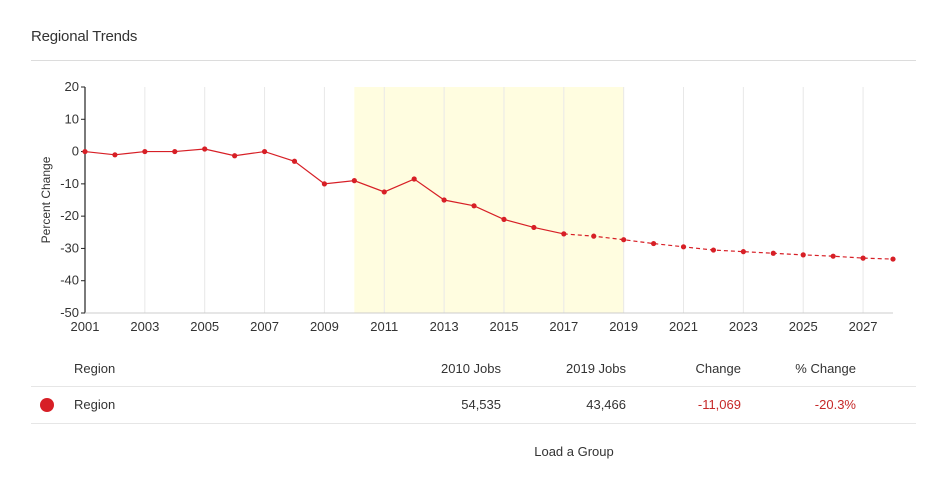 This screenshot has height=491, width=946. I want to click on x-tick-label: 2013, so click(444, 326).